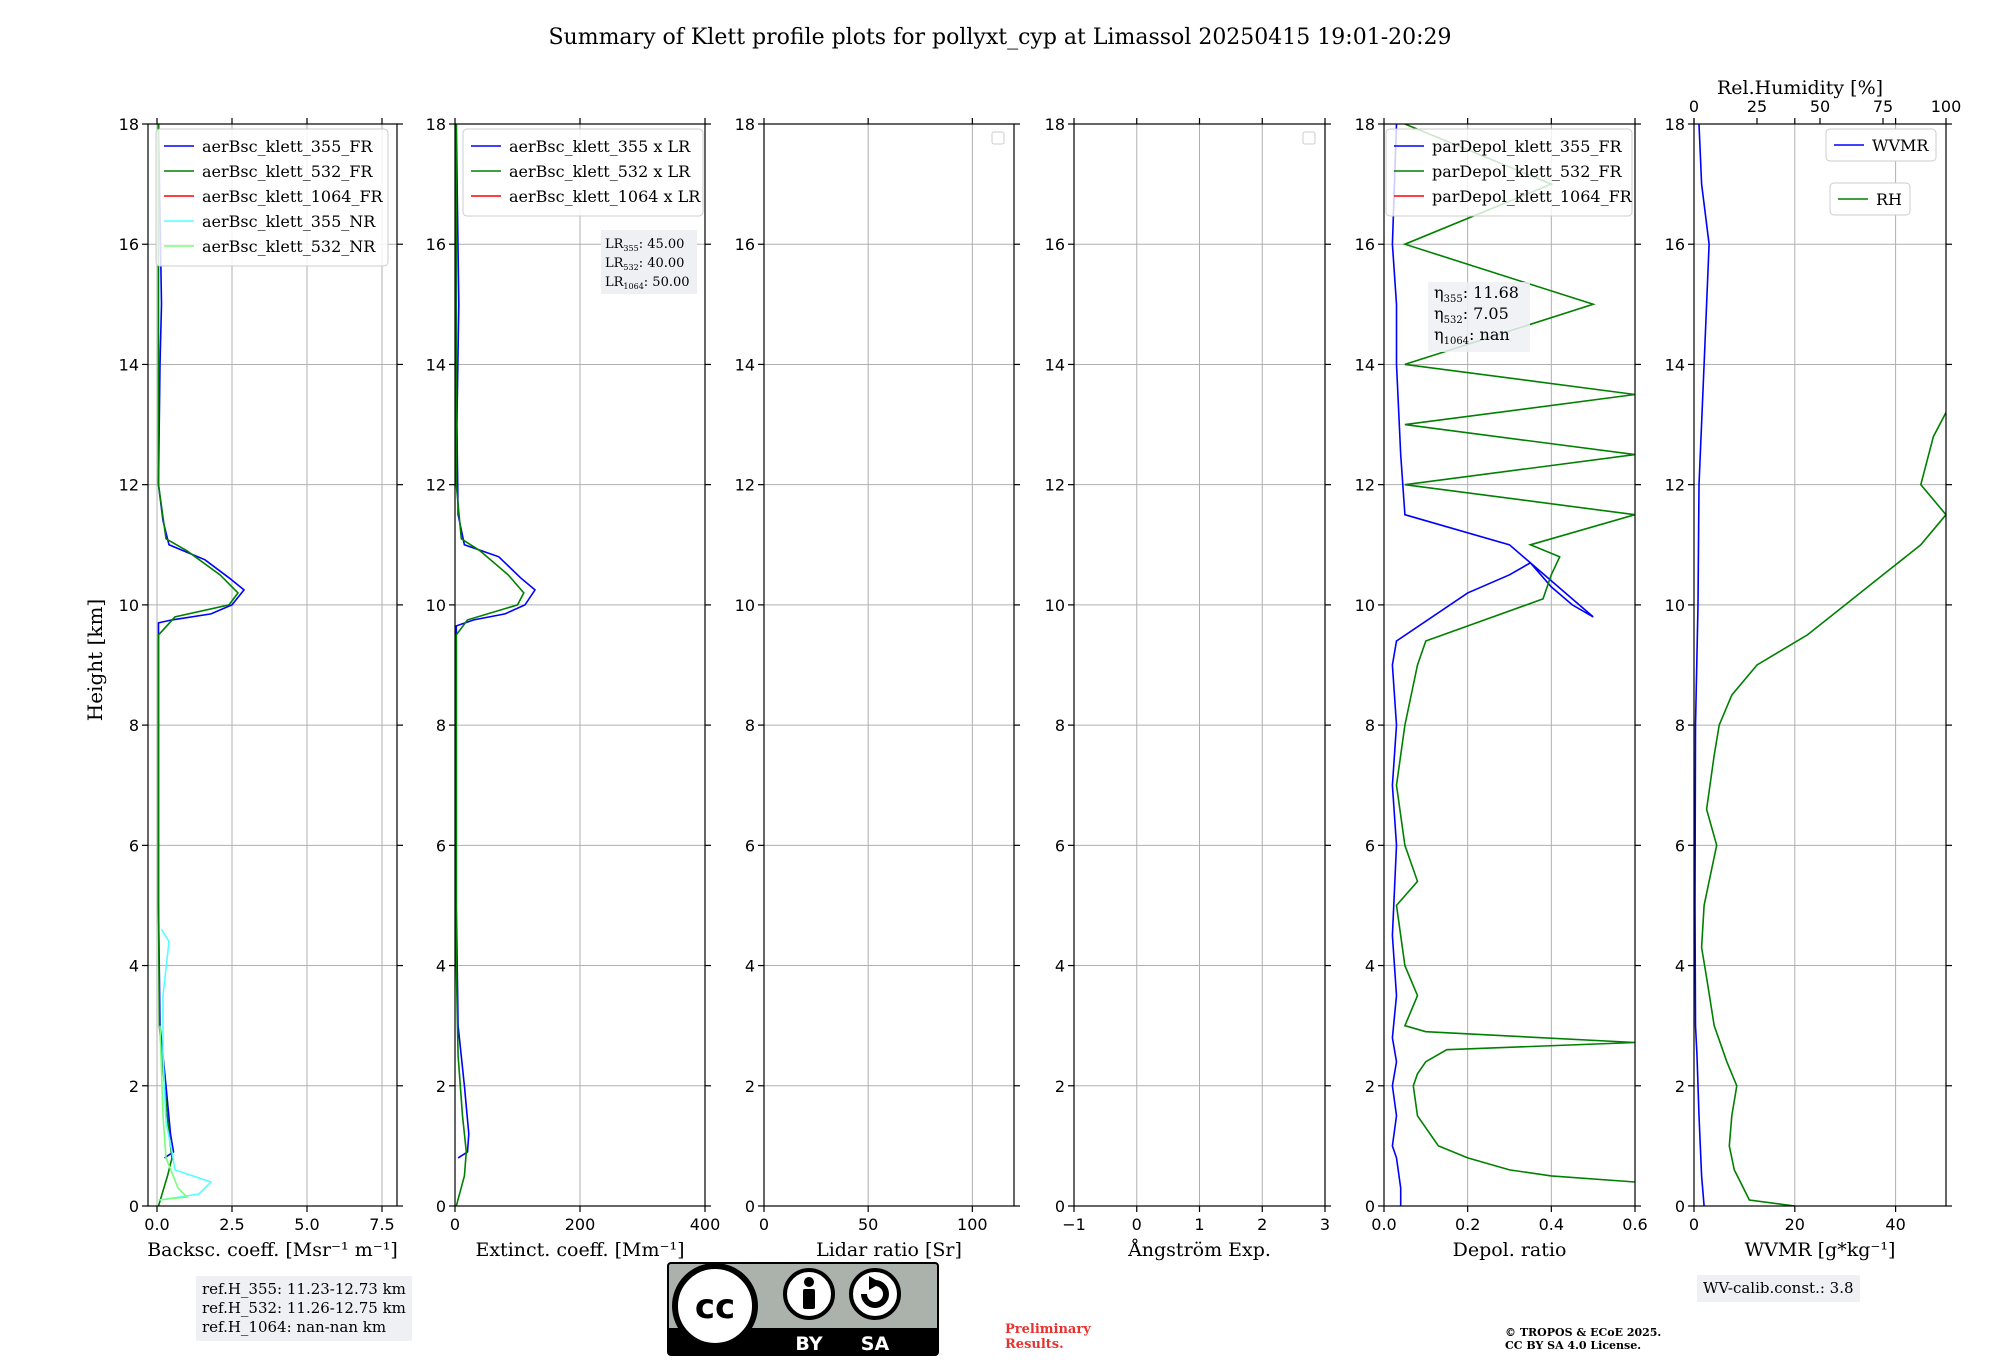  What do you see at coordinates (705, 1224) in the screenshot?
I see `x-tick-label: 400` at bounding box center [705, 1224].